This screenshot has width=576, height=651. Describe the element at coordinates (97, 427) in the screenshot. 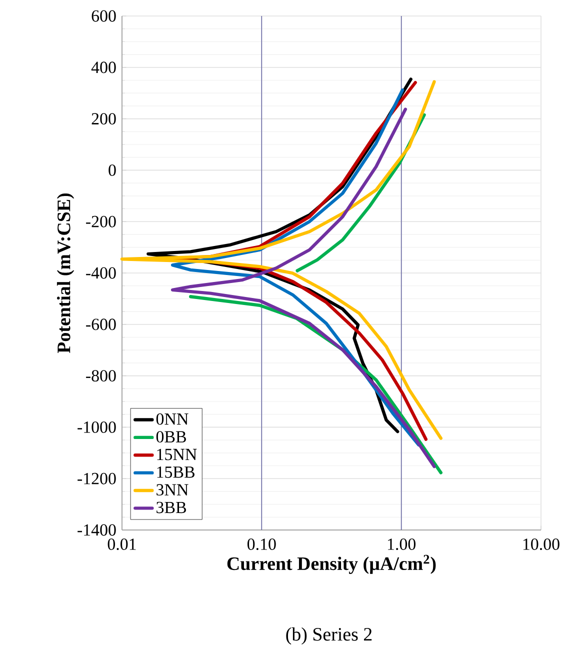

I see `y-tick-label: -1000` at that location.